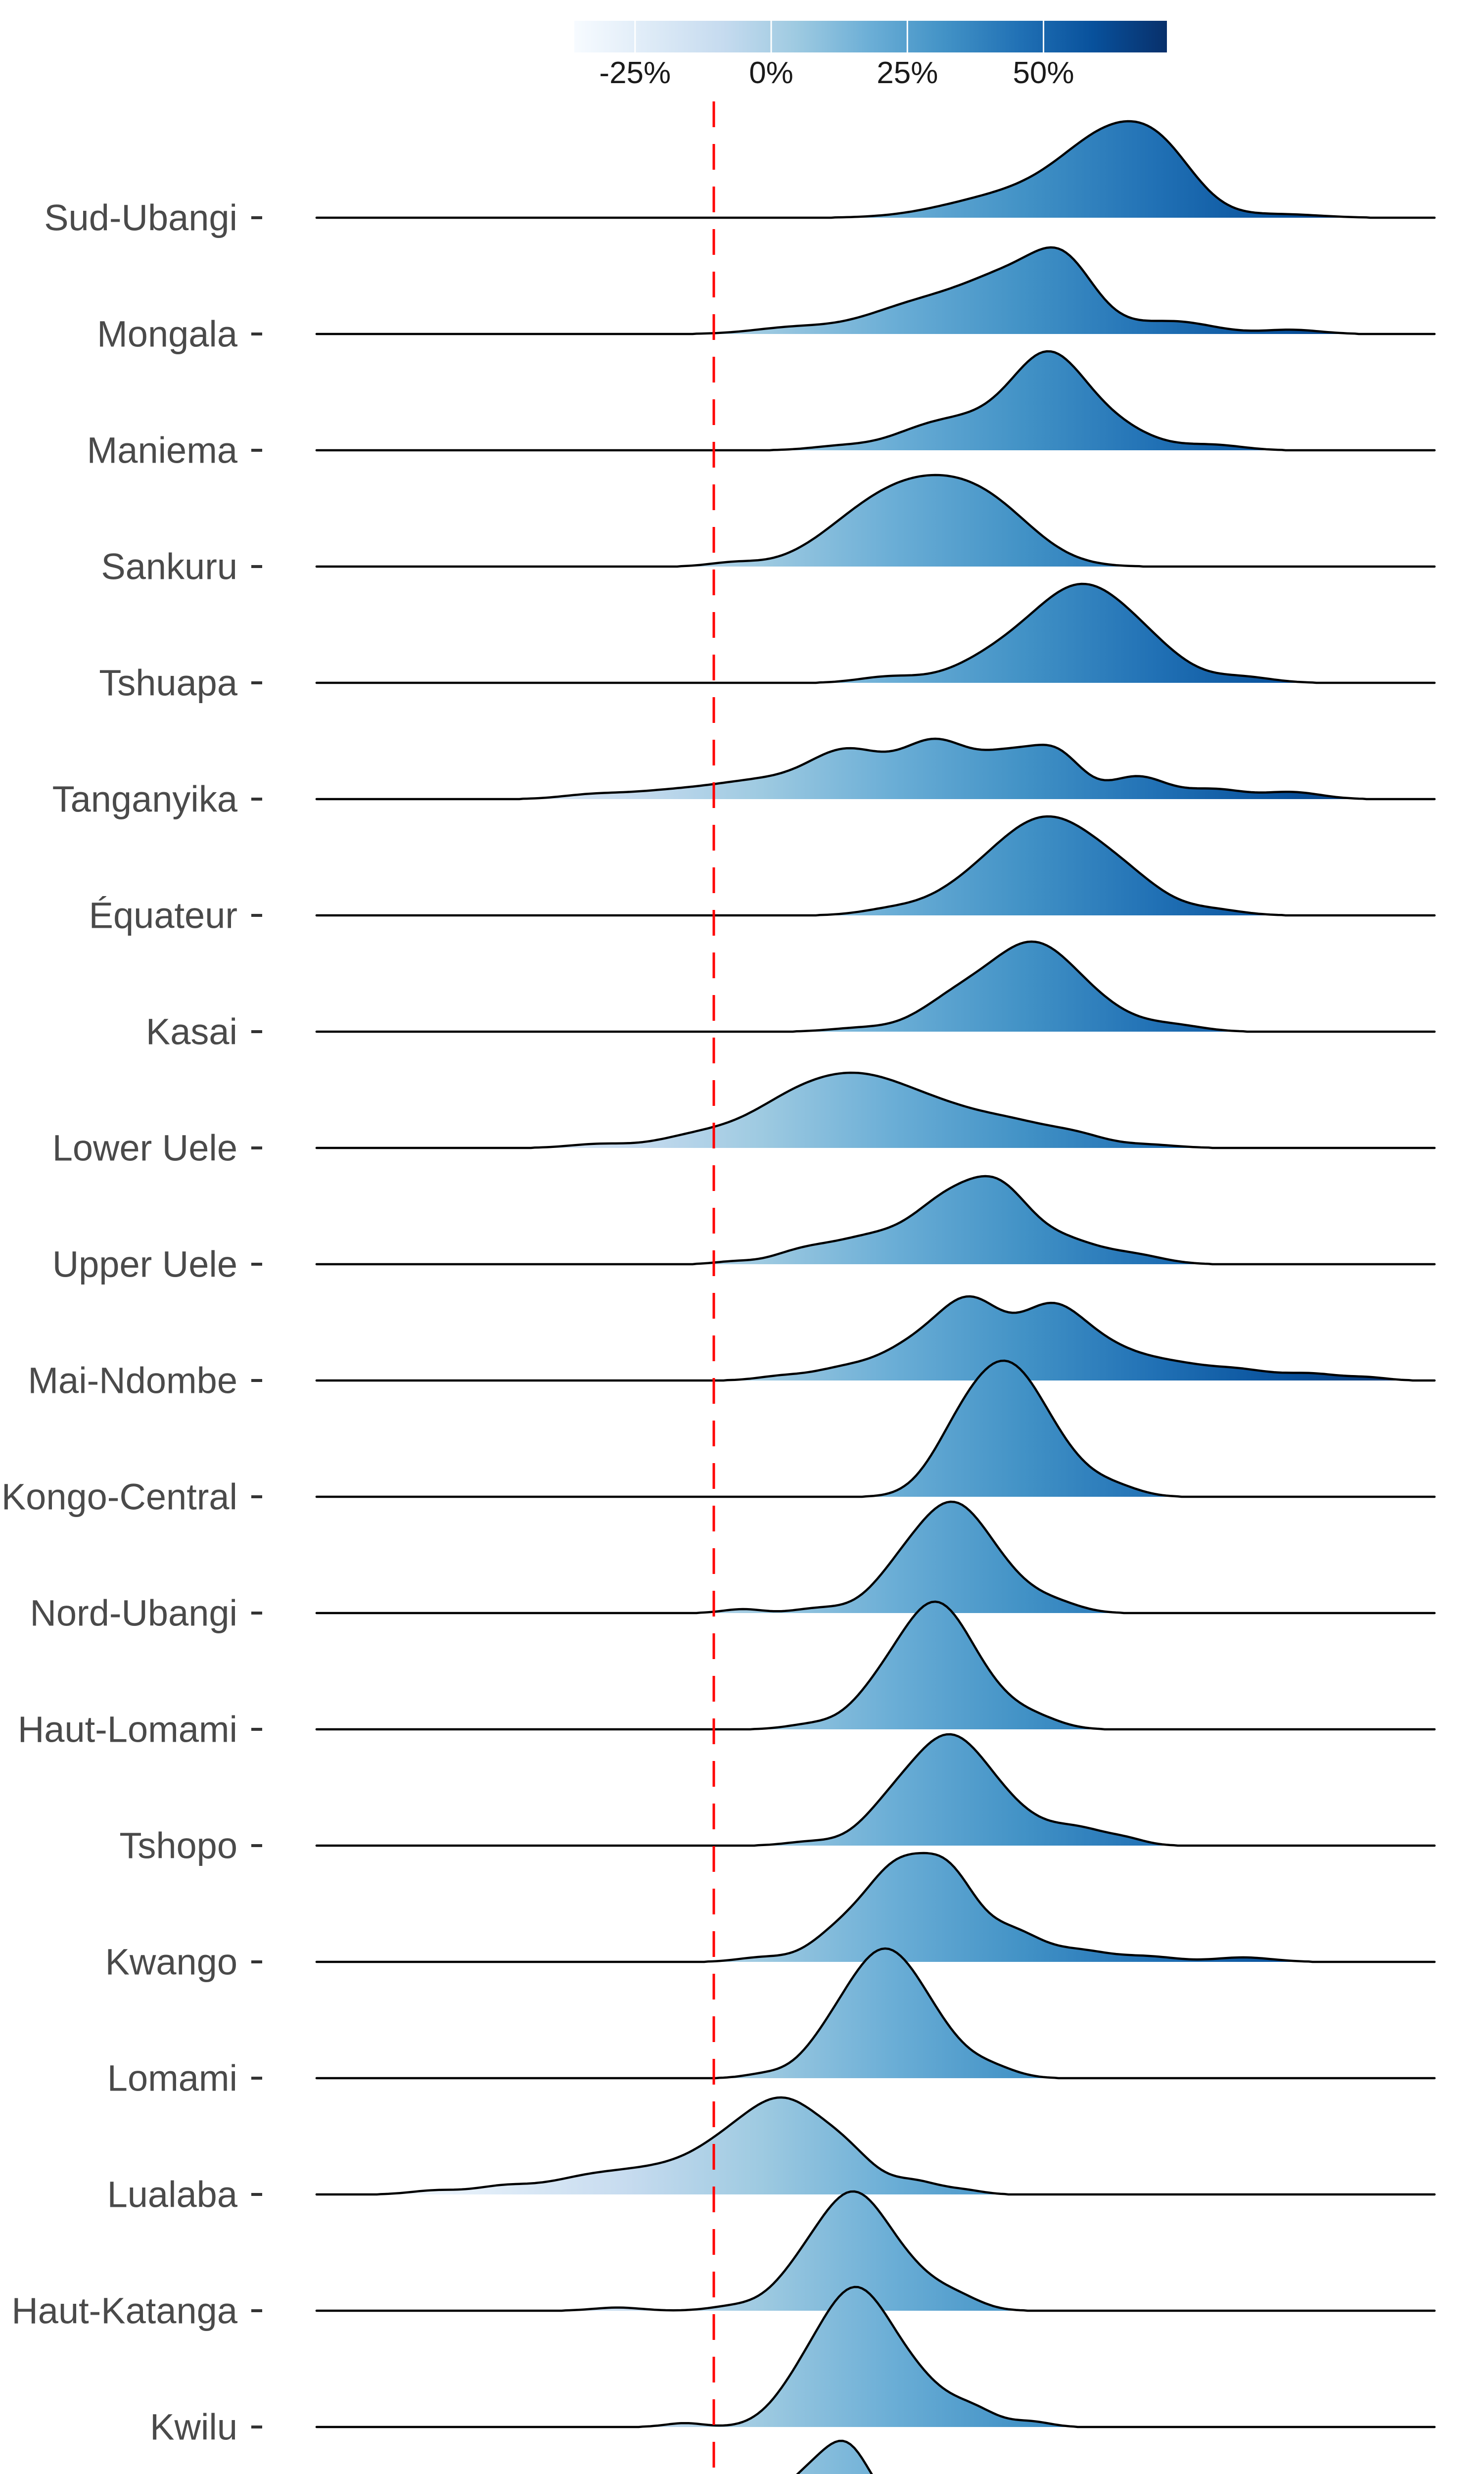 Image resolution: width=1484 pixels, height=2474 pixels. What do you see at coordinates (907, 73) in the screenshot?
I see `color-legend-label: 25%` at bounding box center [907, 73].